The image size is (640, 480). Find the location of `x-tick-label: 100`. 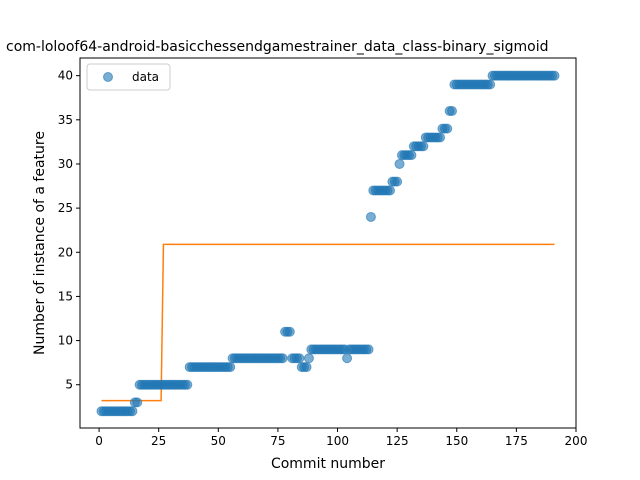

x-tick-label: 100 is located at coordinates (337, 441).